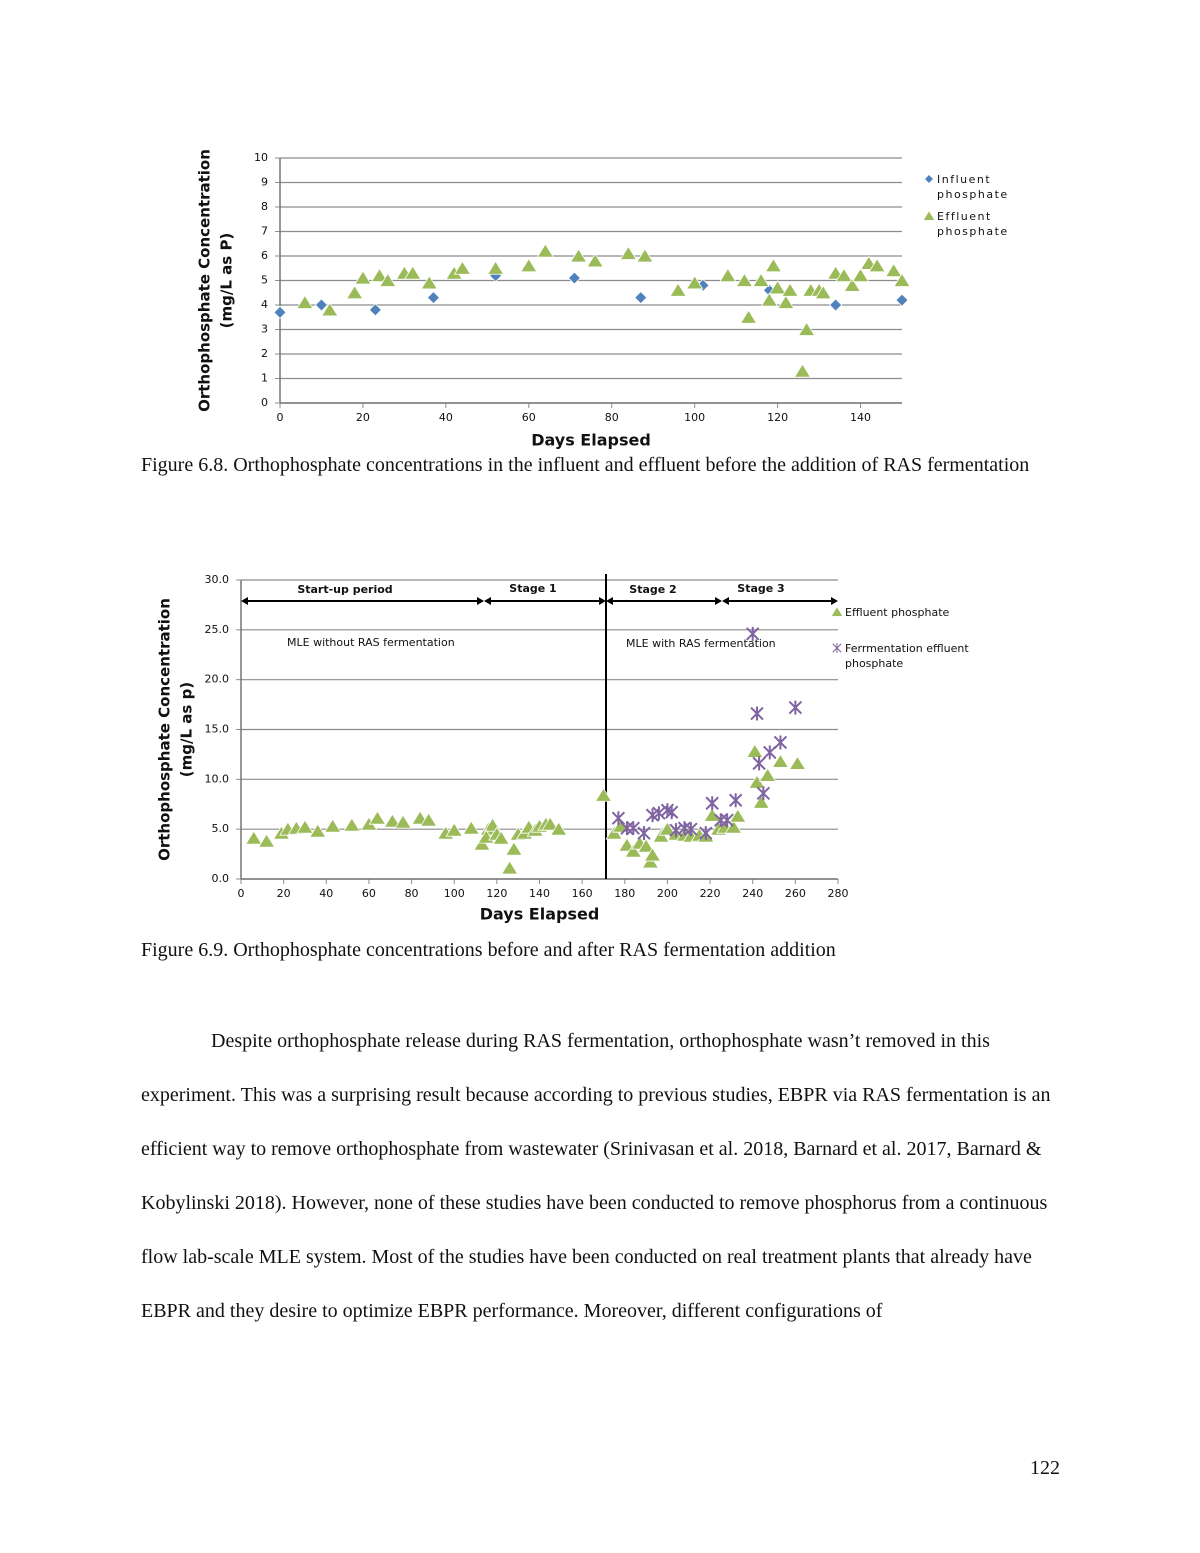 The height and width of the screenshot is (1553, 1200). What do you see at coordinates (187, 729) in the screenshot?
I see `y-axis-label: (mg/L as p)` at bounding box center [187, 729].